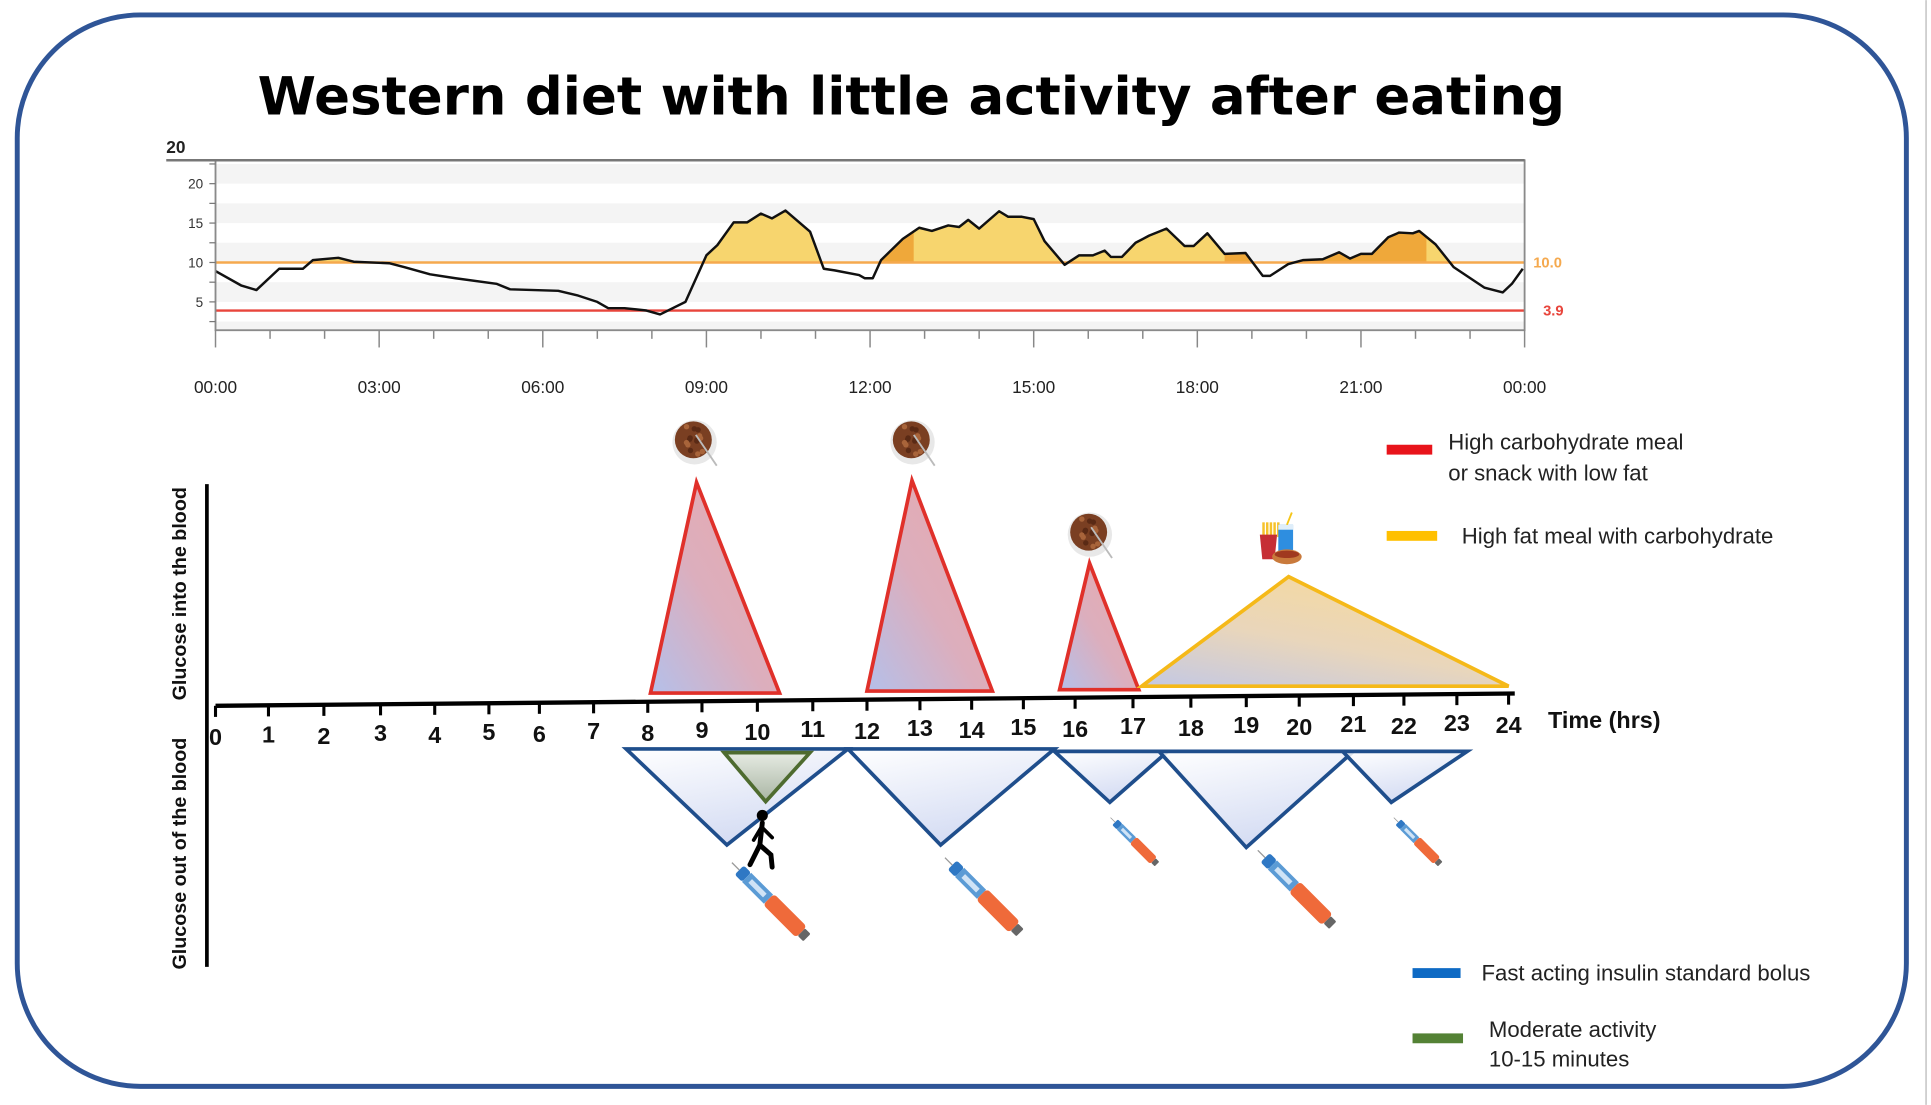 The image size is (1931, 1105). I want to click on hour-tick-label: 7, so click(593, 731).